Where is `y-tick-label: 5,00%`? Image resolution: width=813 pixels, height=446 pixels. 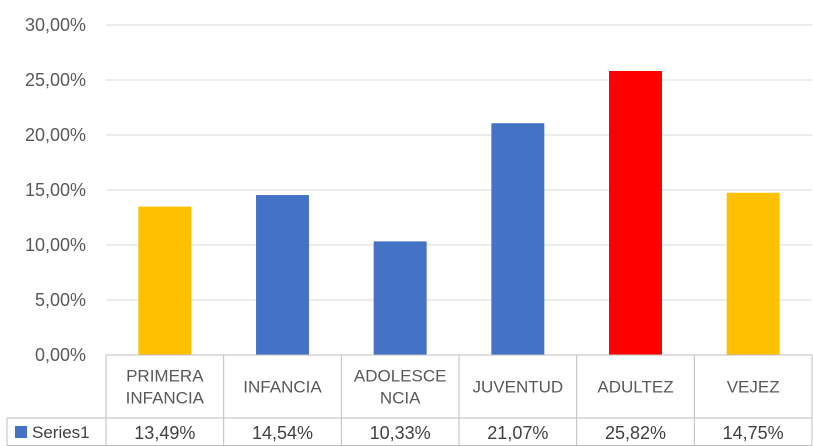
y-tick-label: 5,00% is located at coordinates (60, 300).